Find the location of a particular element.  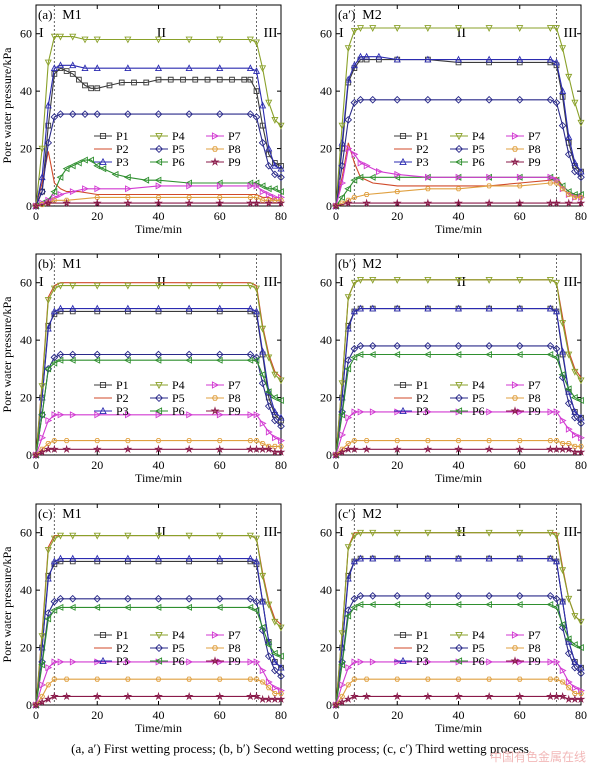

x-tick-label: 40 is located at coordinates (459, 465).